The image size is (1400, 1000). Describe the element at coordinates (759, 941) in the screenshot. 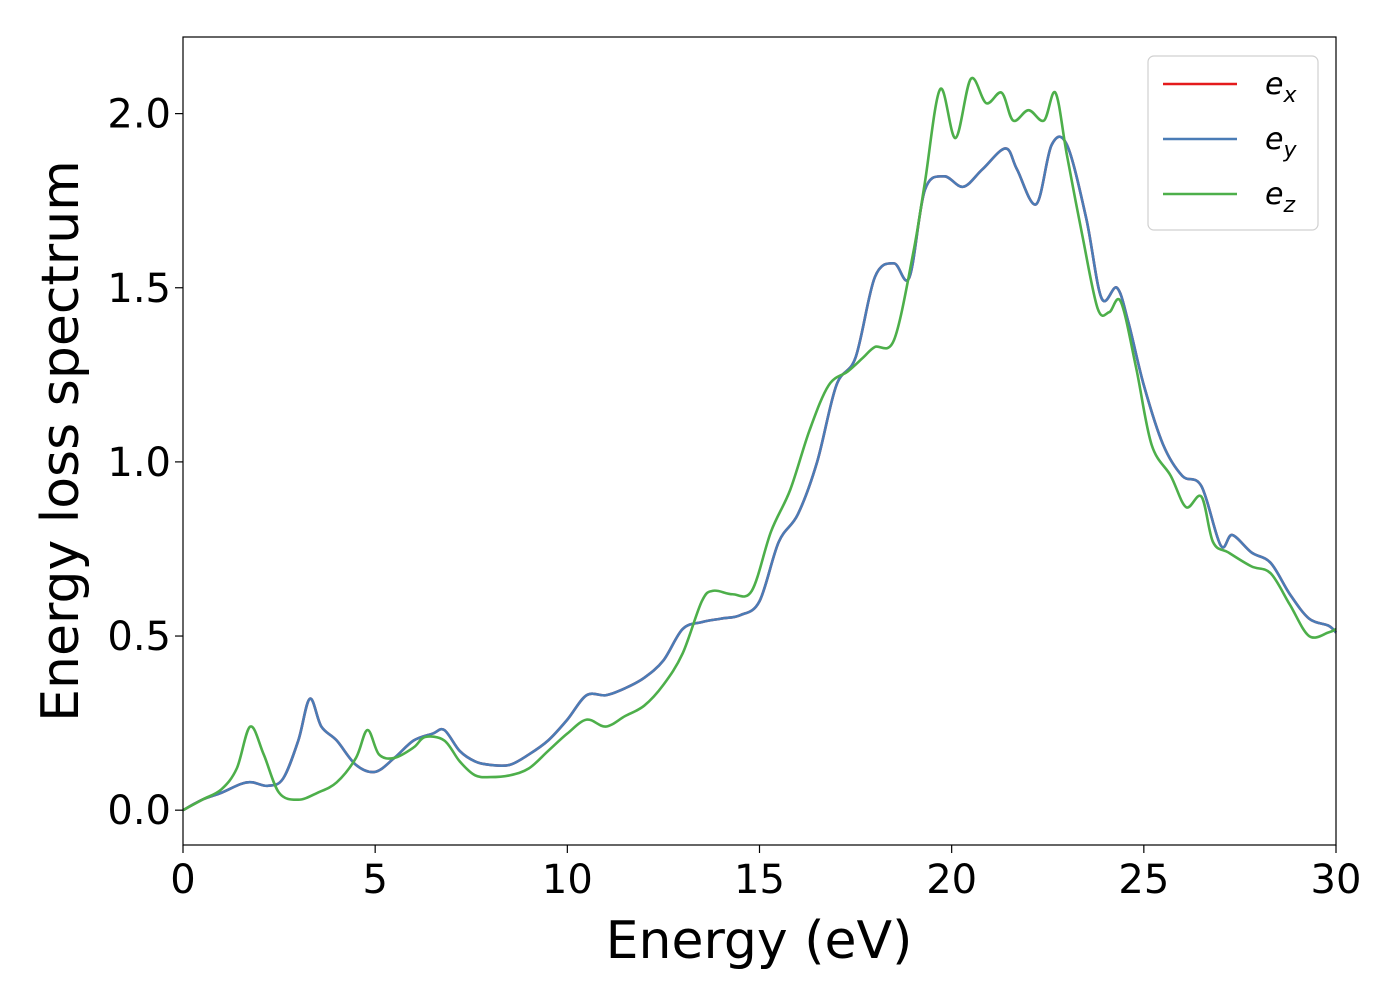

I see `x-axis-label: Energy (eV)` at that location.